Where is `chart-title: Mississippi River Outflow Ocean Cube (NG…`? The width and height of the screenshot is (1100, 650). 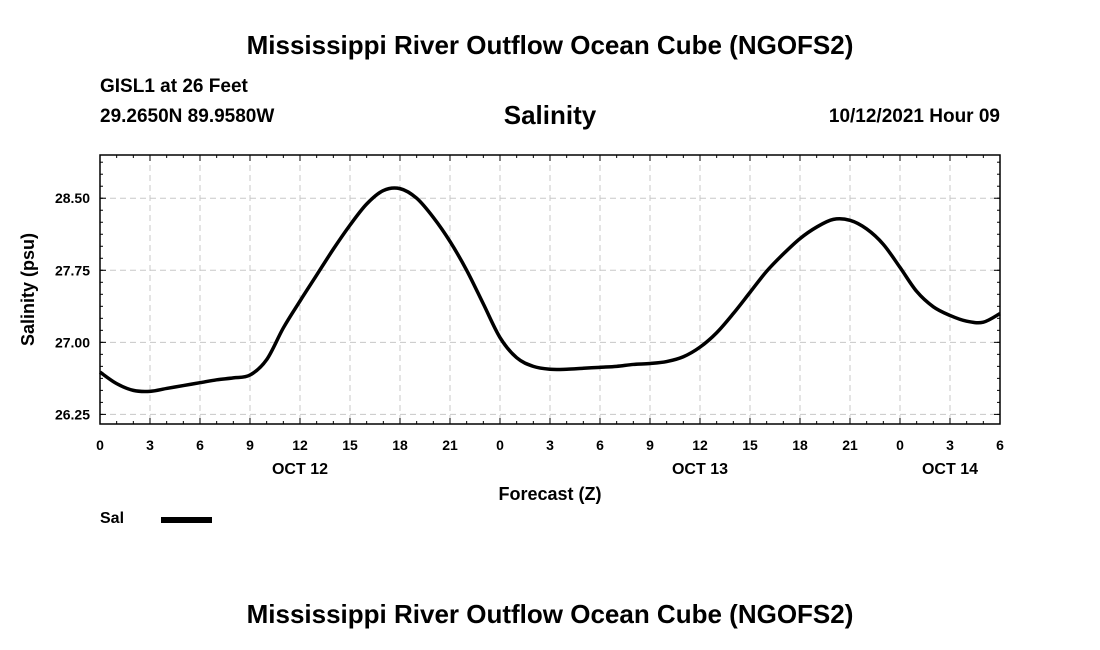
chart-title: Mississippi River Outflow Ocean Cube (NG… is located at coordinates (550, 45).